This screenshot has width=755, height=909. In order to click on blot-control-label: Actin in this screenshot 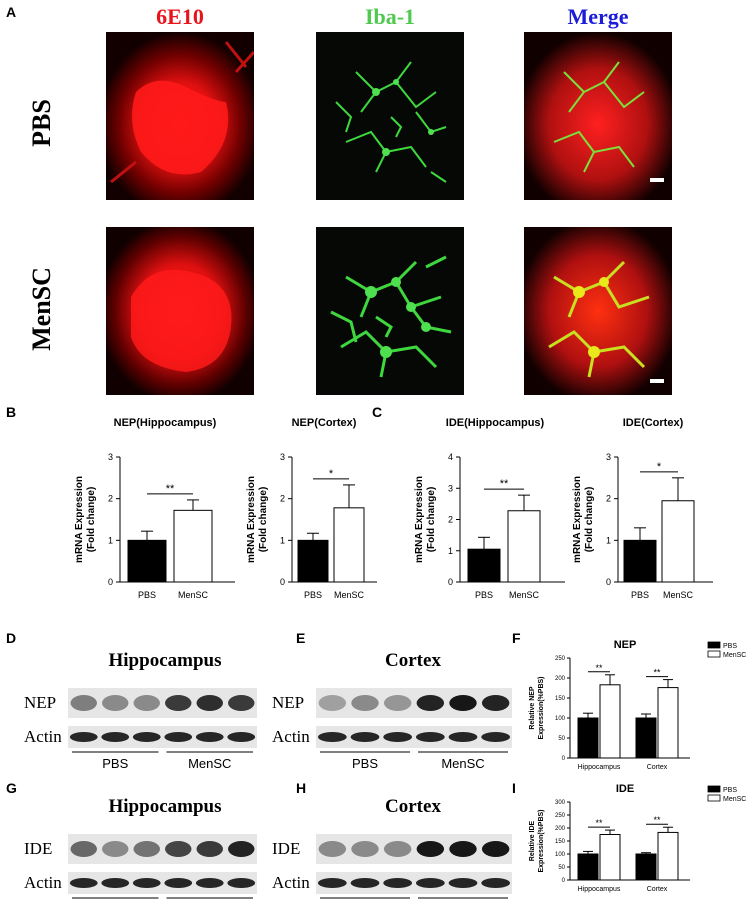, I will do `click(291, 736)`.